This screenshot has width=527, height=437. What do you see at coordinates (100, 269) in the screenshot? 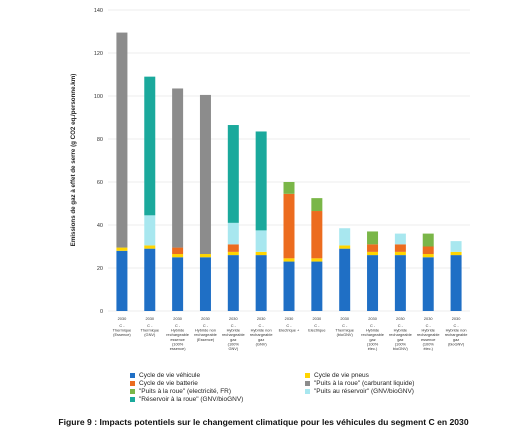
I see `y-tick-label: 20` at bounding box center [100, 269].